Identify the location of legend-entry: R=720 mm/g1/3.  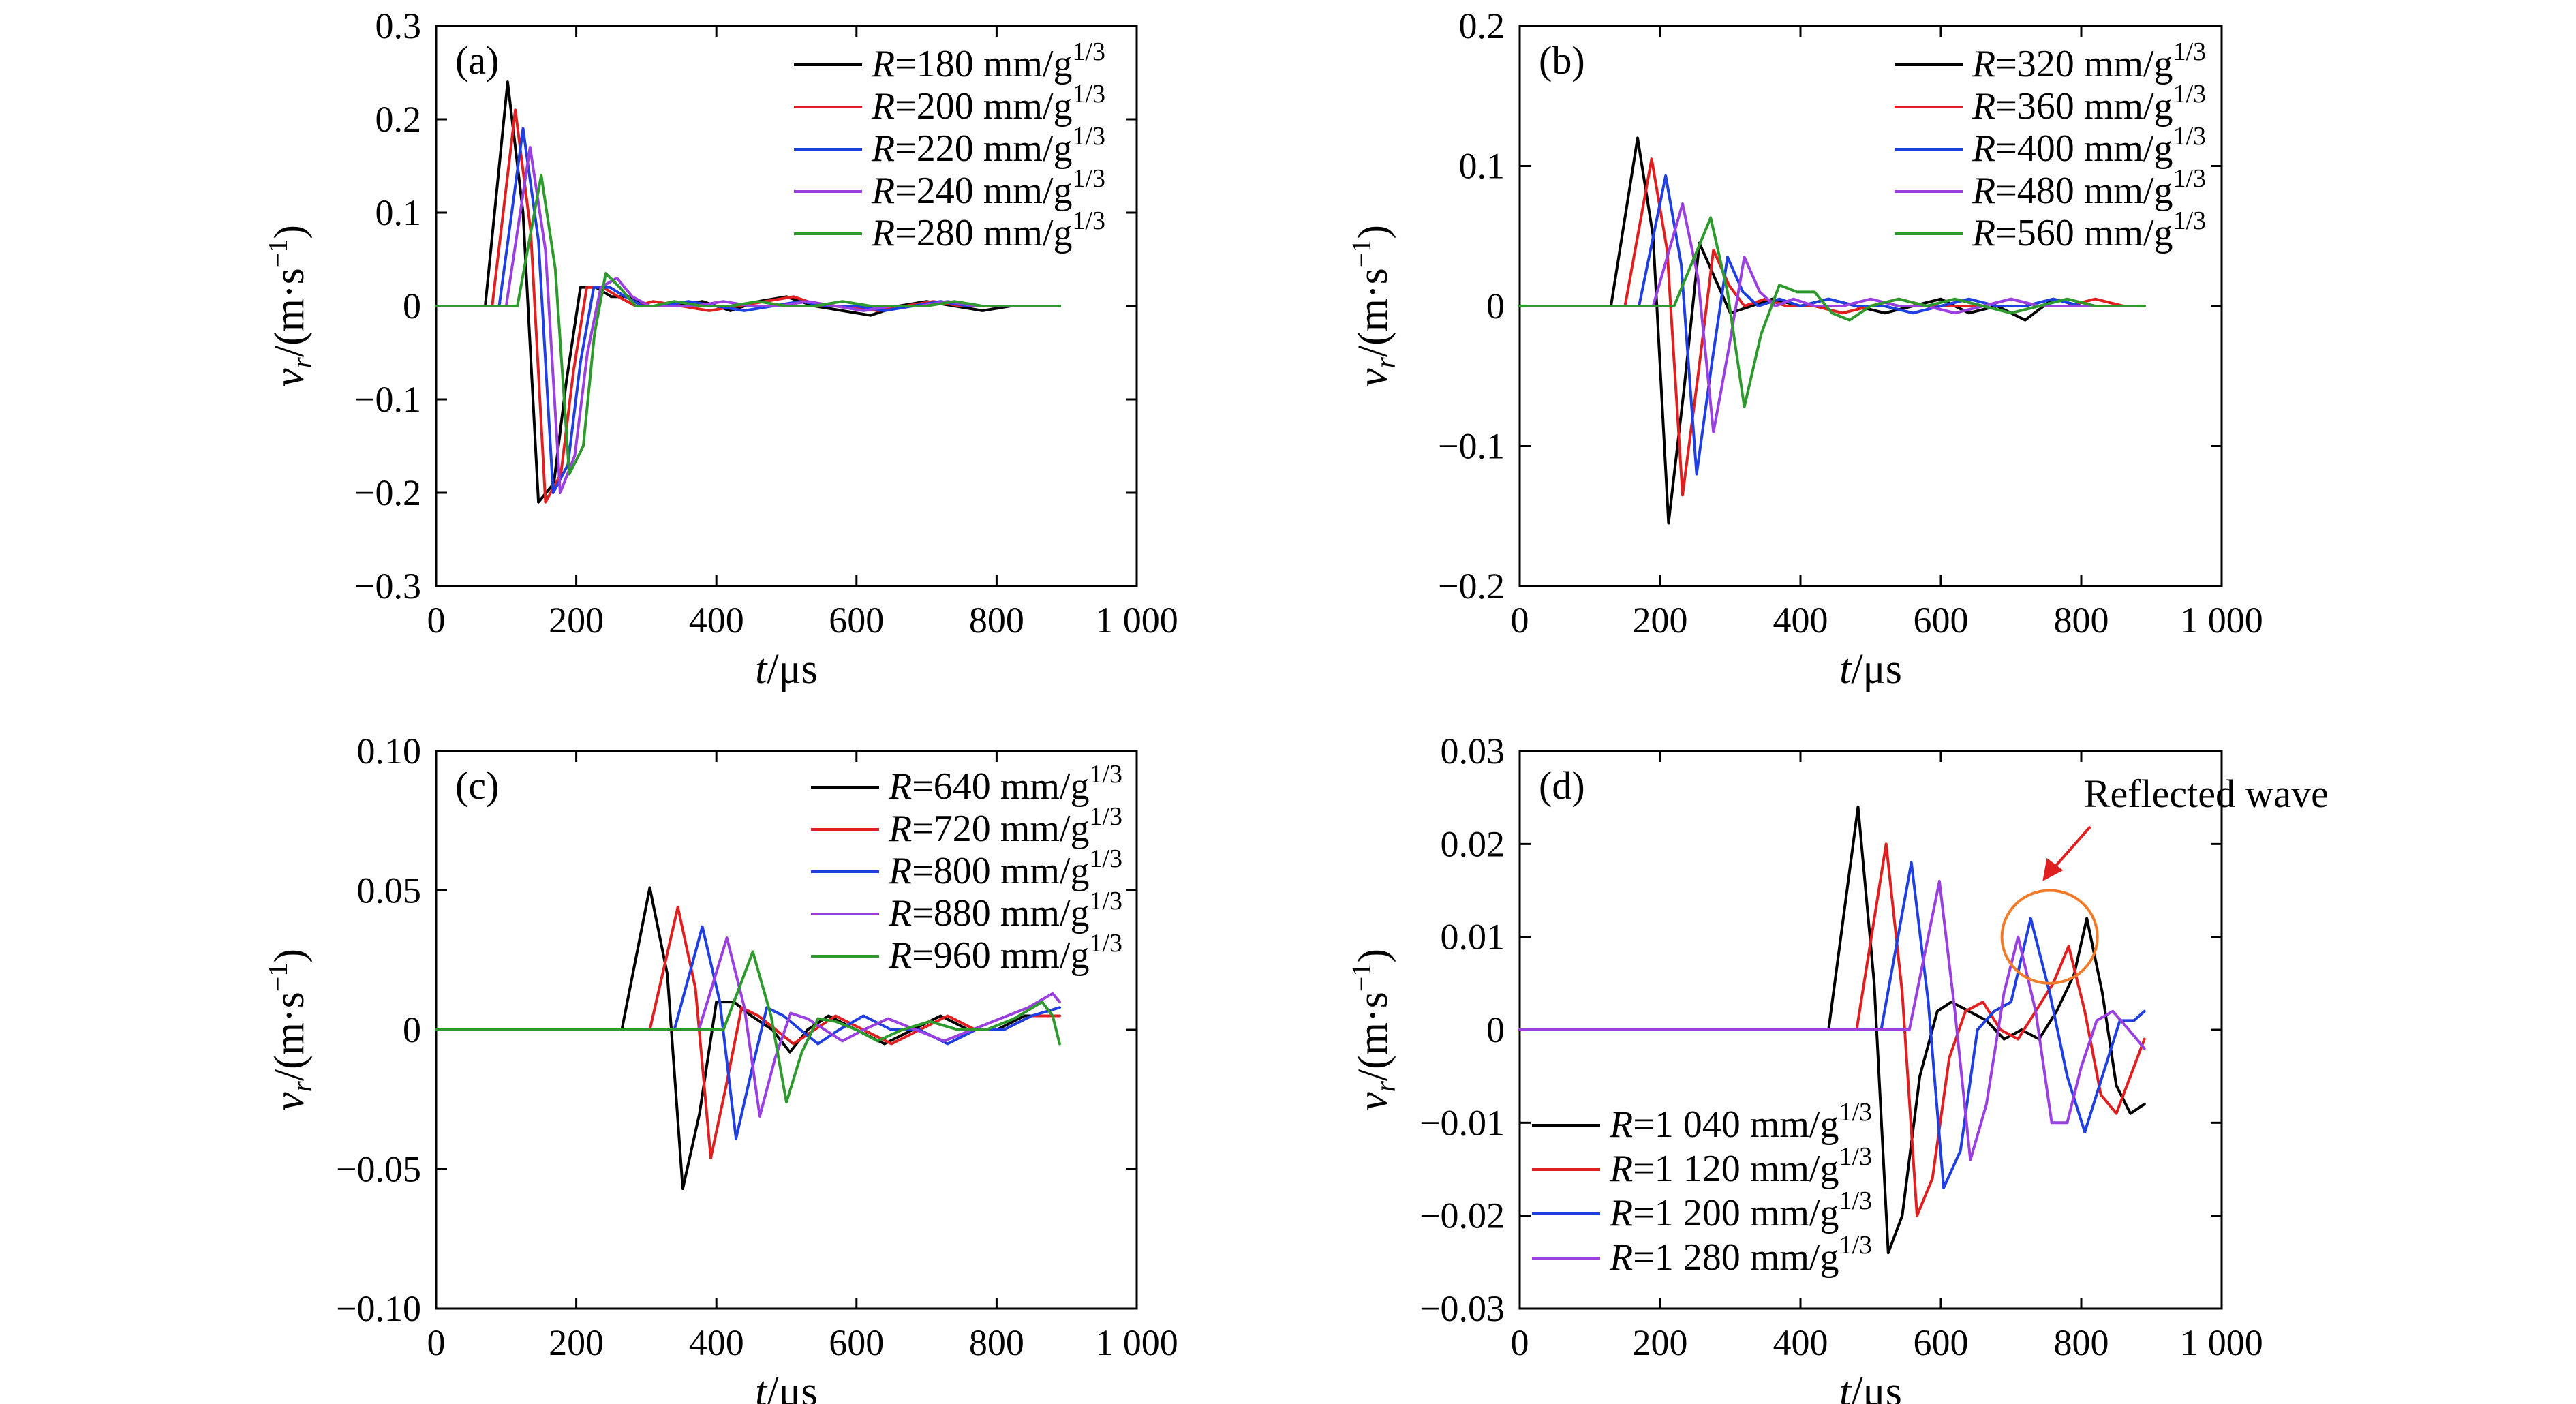
(1005, 826).